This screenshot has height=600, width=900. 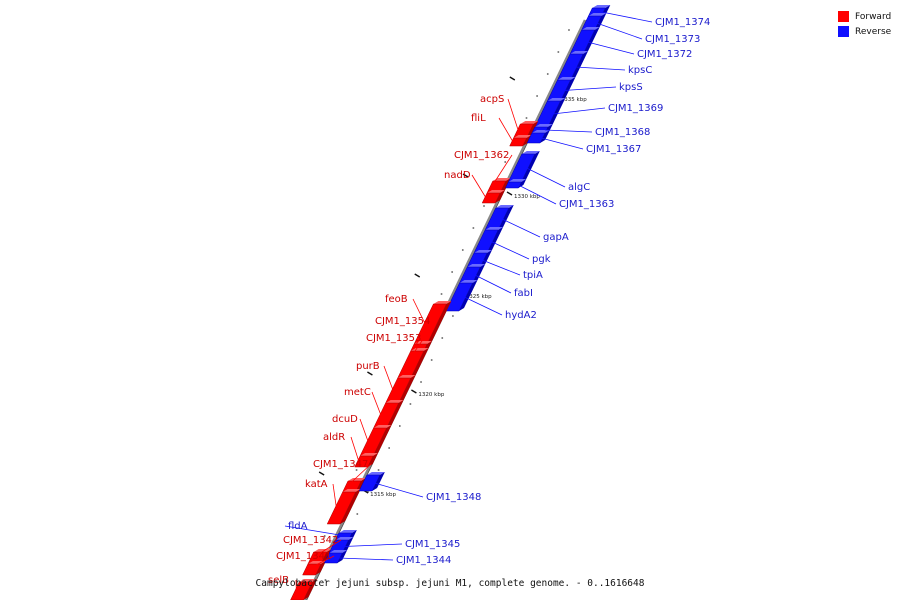 What do you see at coordinates (635, 108) in the screenshot?
I see `gene-label: CJM1_1369` at bounding box center [635, 108].